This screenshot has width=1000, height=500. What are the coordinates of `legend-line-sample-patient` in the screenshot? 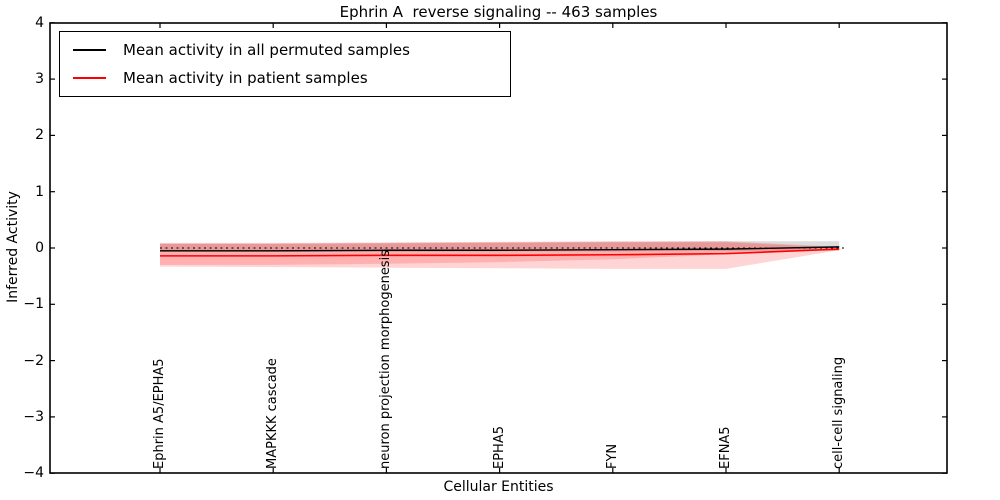 It's located at (89, 77).